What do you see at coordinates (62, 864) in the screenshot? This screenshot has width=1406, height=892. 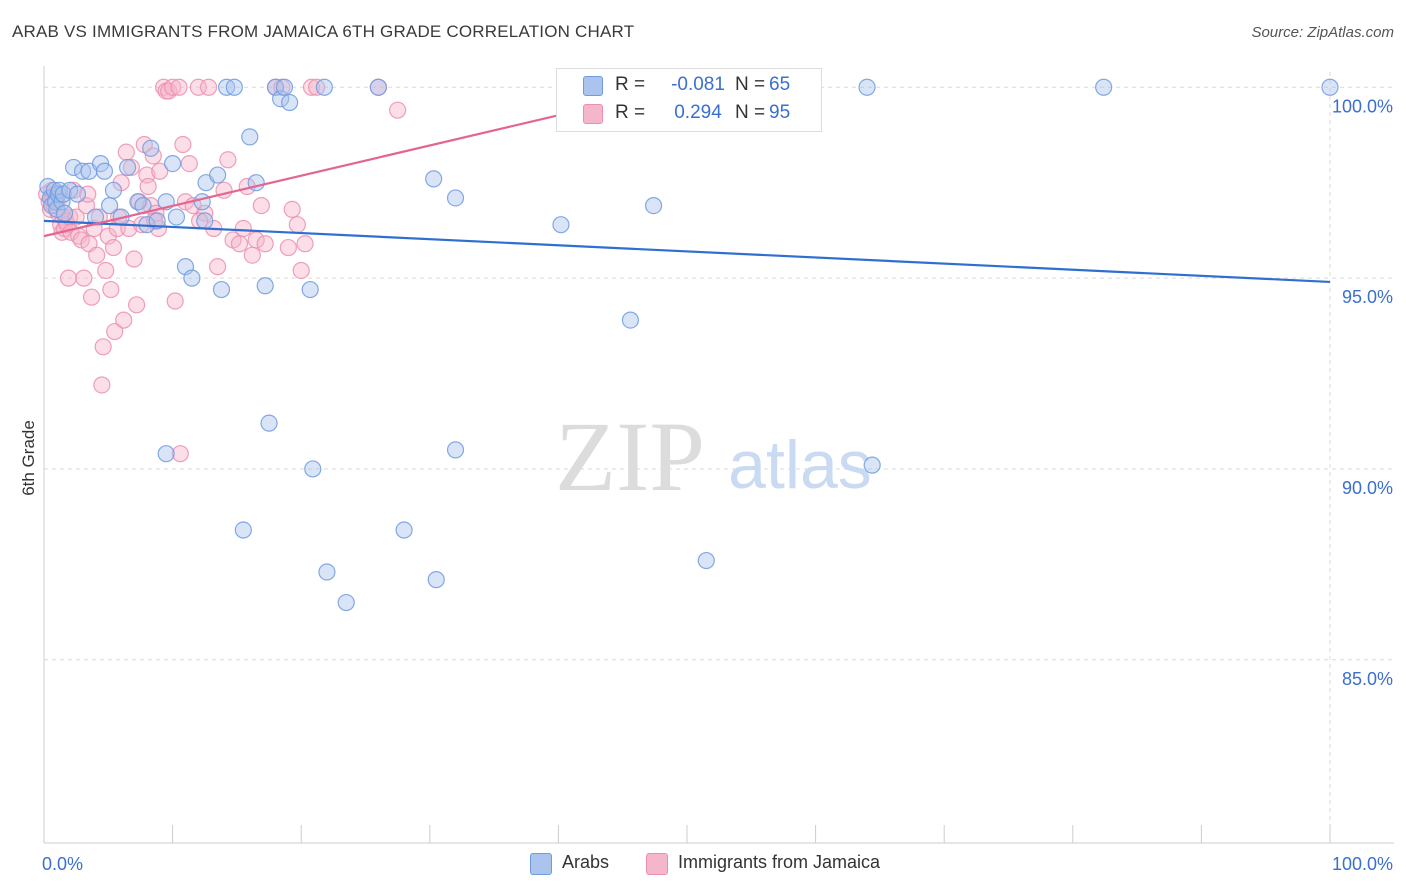 I see `x-tick-label: 0.0%` at bounding box center [62, 864].